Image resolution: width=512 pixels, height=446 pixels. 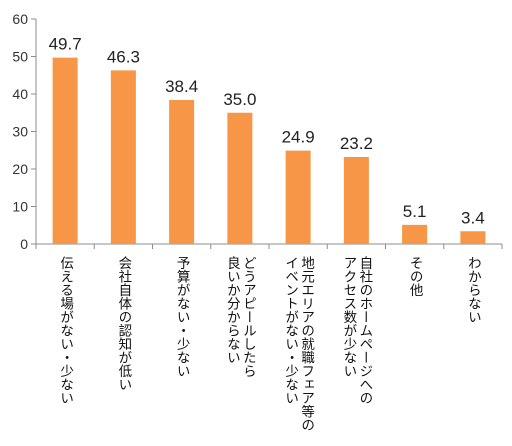 What do you see at coordinates (232, 310) in the screenshot?
I see `x-category-label: 良いか分からない` at bounding box center [232, 310].